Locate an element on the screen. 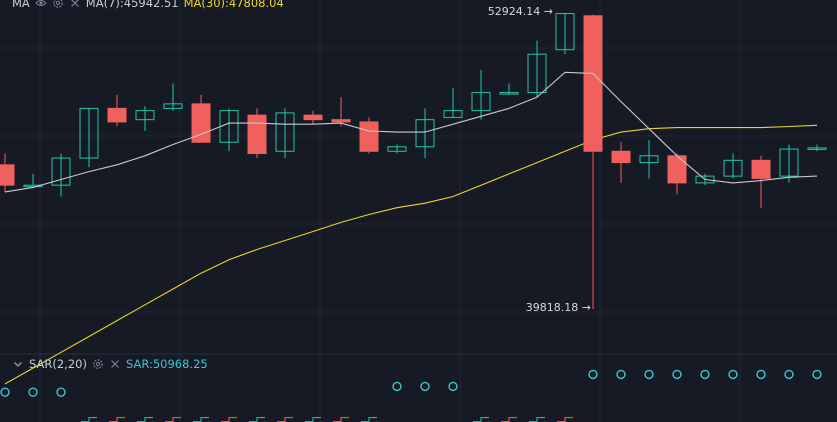 This screenshot has height=422, width=837. high-price-label: 52924.14 → is located at coordinates (520, 11).